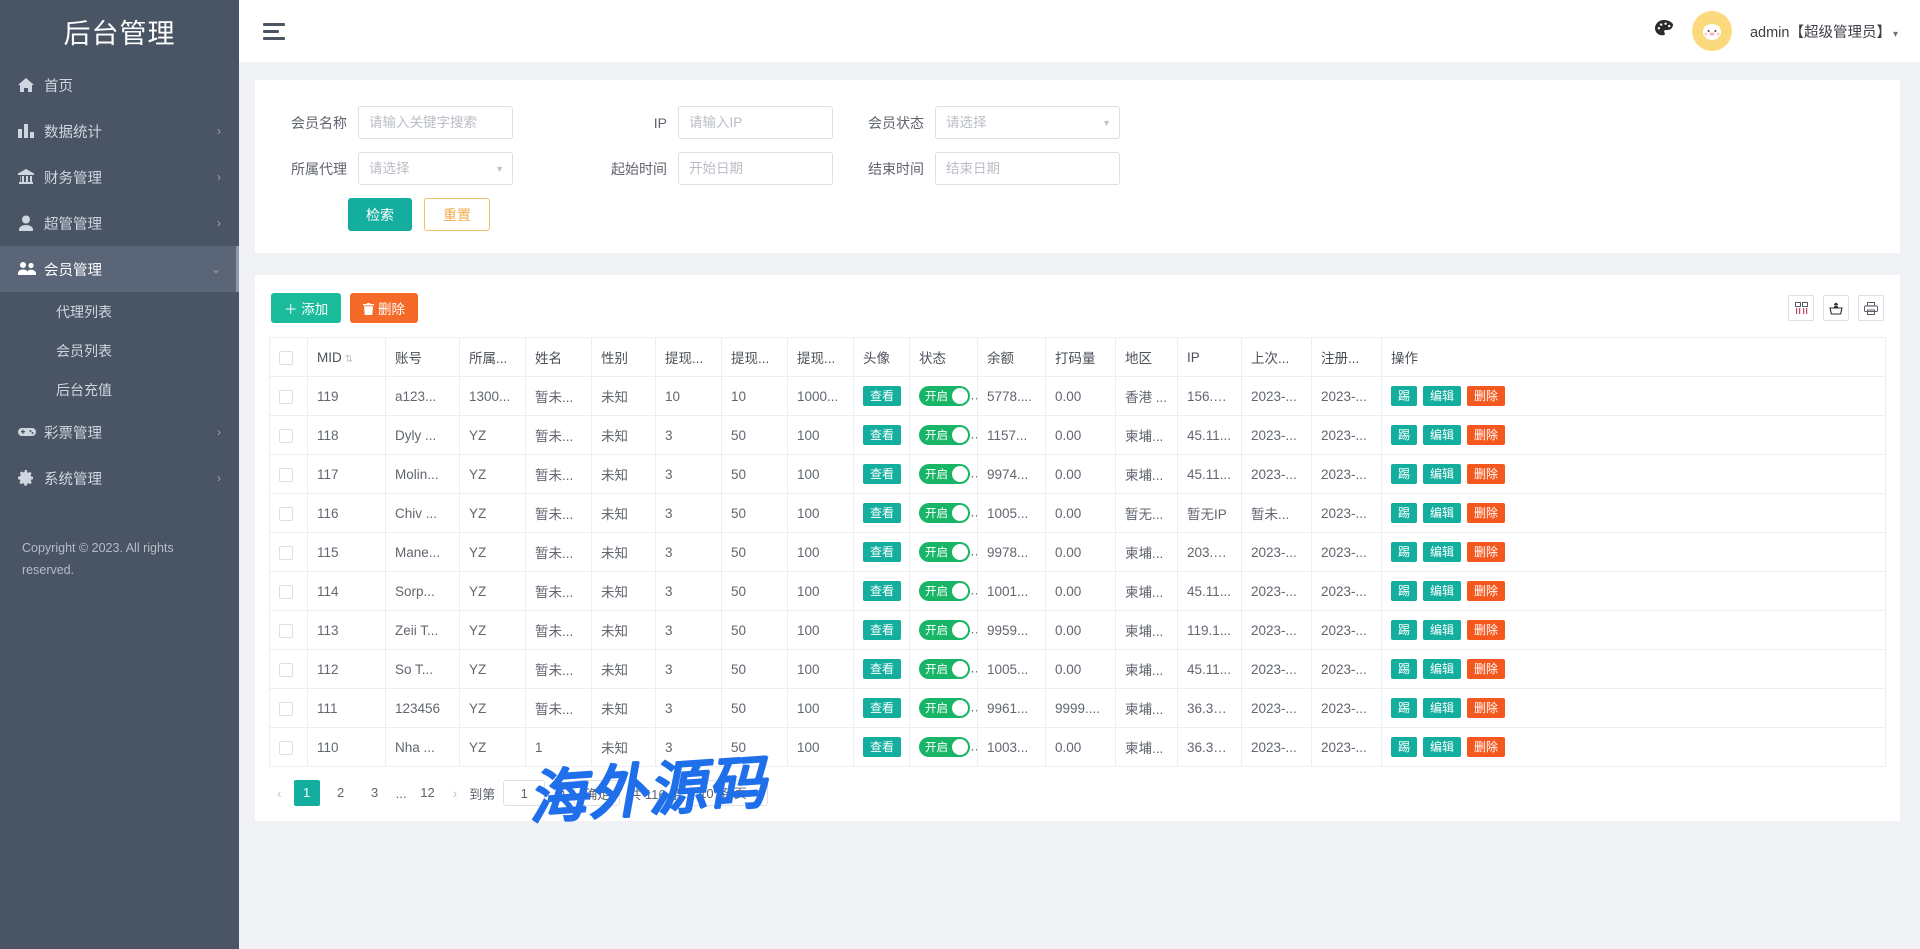  Describe the element at coordinates (119, 478) in the screenshot. I see `sidebar-item-system: 系统管理 ›` at that location.